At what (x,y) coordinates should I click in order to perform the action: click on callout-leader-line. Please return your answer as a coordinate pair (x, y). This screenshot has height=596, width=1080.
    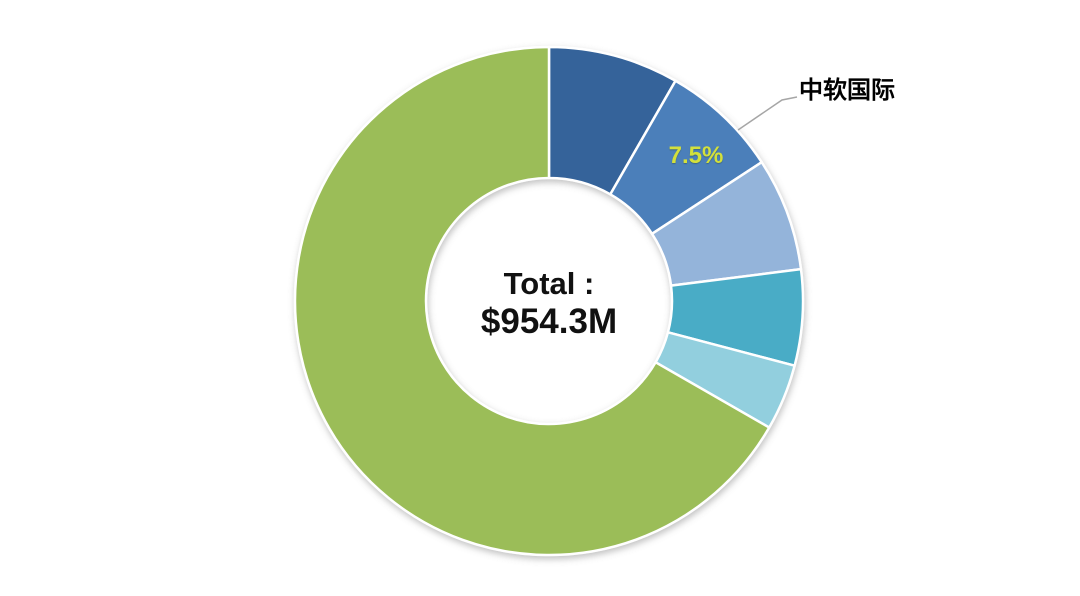
    Looking at the image, I should click on (767, 113).